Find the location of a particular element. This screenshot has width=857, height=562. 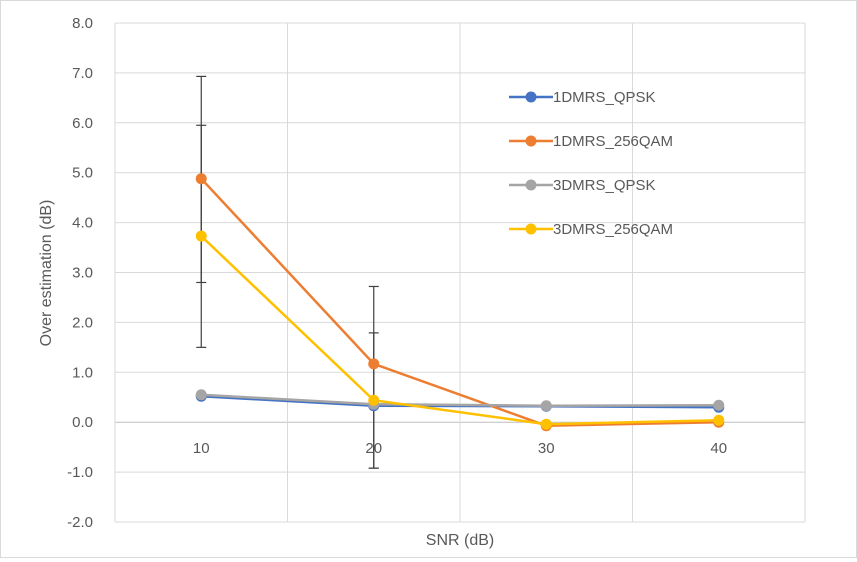

x-tick-label: 40 is located at coordinates (718, 448).